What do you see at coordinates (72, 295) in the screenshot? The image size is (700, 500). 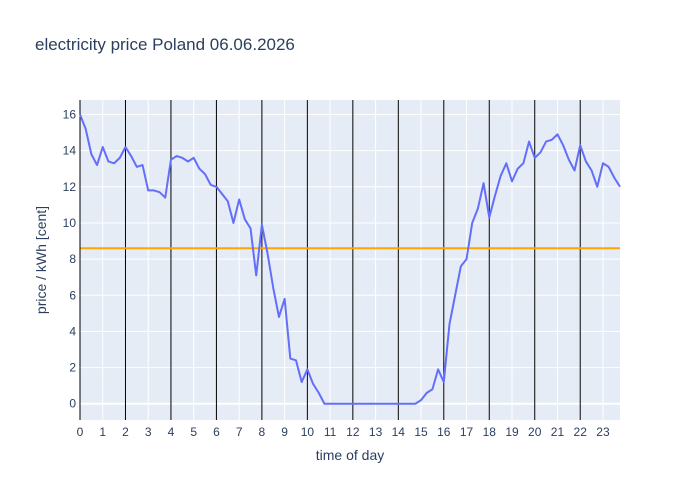 I see `y-tick-label: 6` at bounding box center [72, 295].